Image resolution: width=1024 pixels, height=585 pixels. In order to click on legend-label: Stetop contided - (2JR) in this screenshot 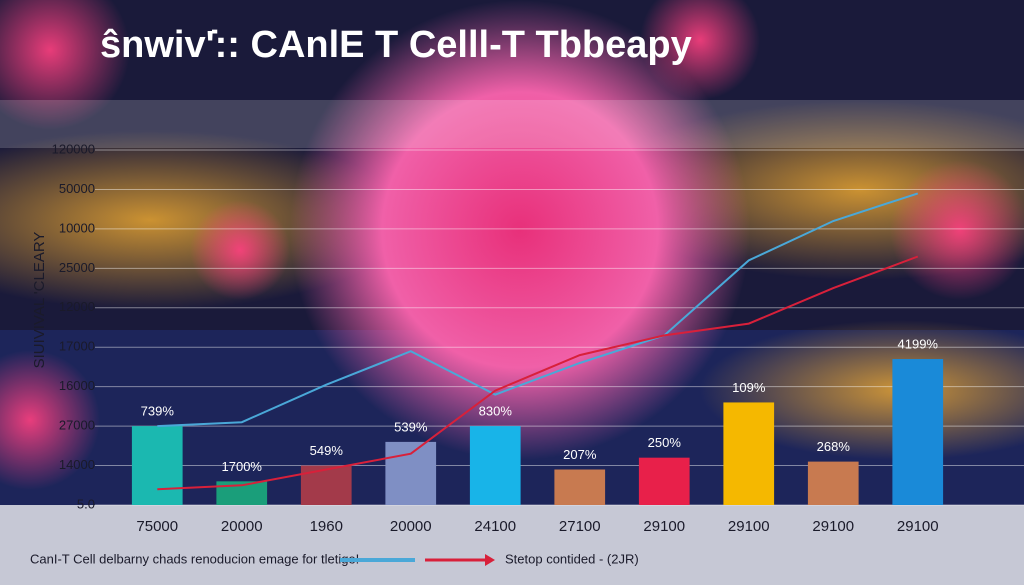, I will do `click(572, 558)`.